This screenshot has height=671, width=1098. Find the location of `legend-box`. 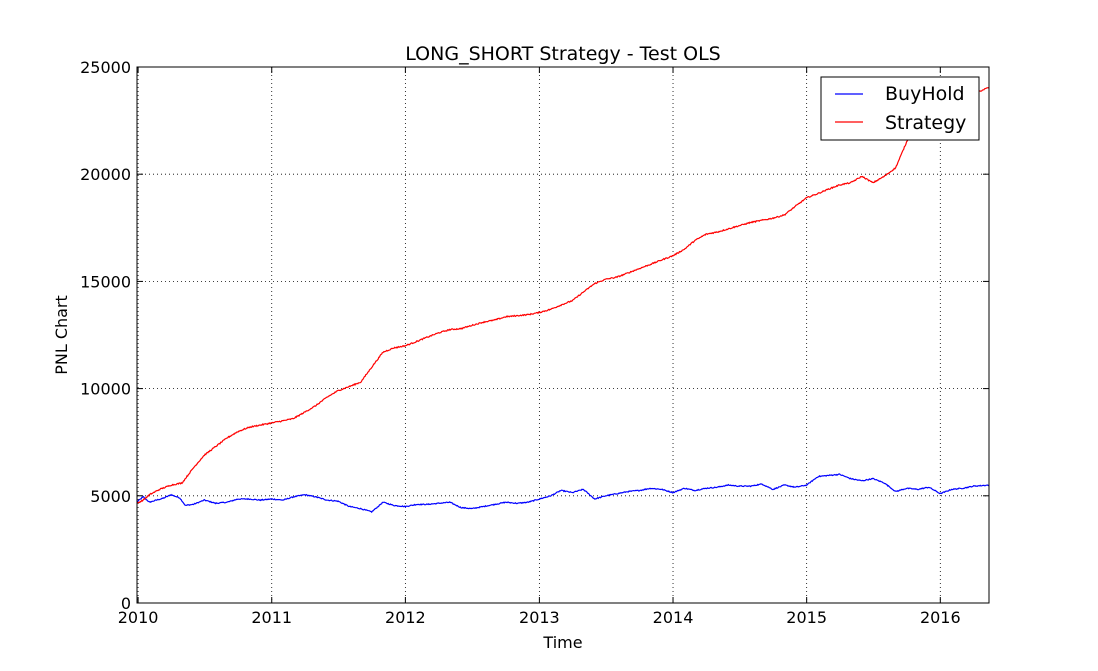

legend-box is located at coordinates (900, 108).